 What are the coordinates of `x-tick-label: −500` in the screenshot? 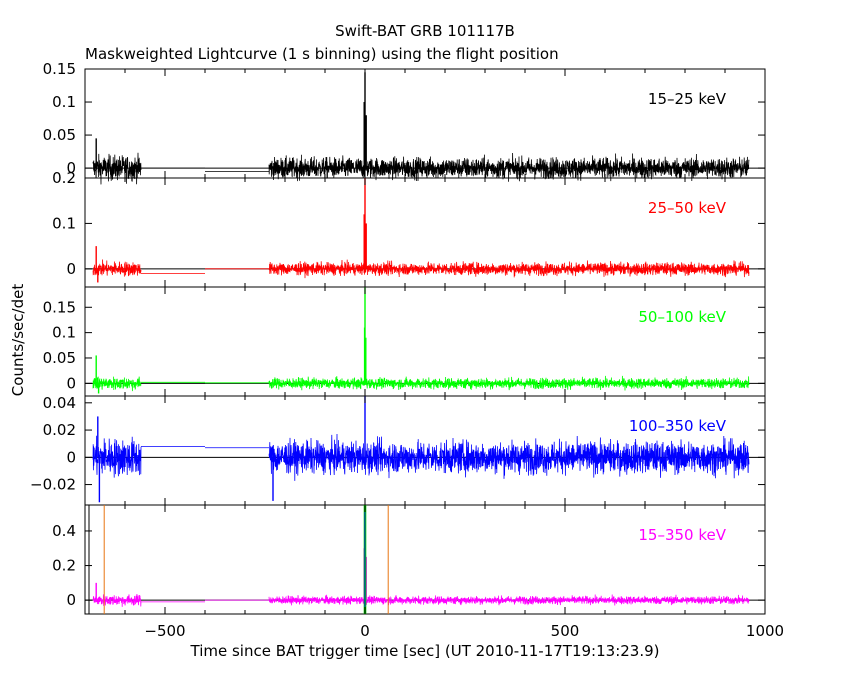 It's located at (164, 631).